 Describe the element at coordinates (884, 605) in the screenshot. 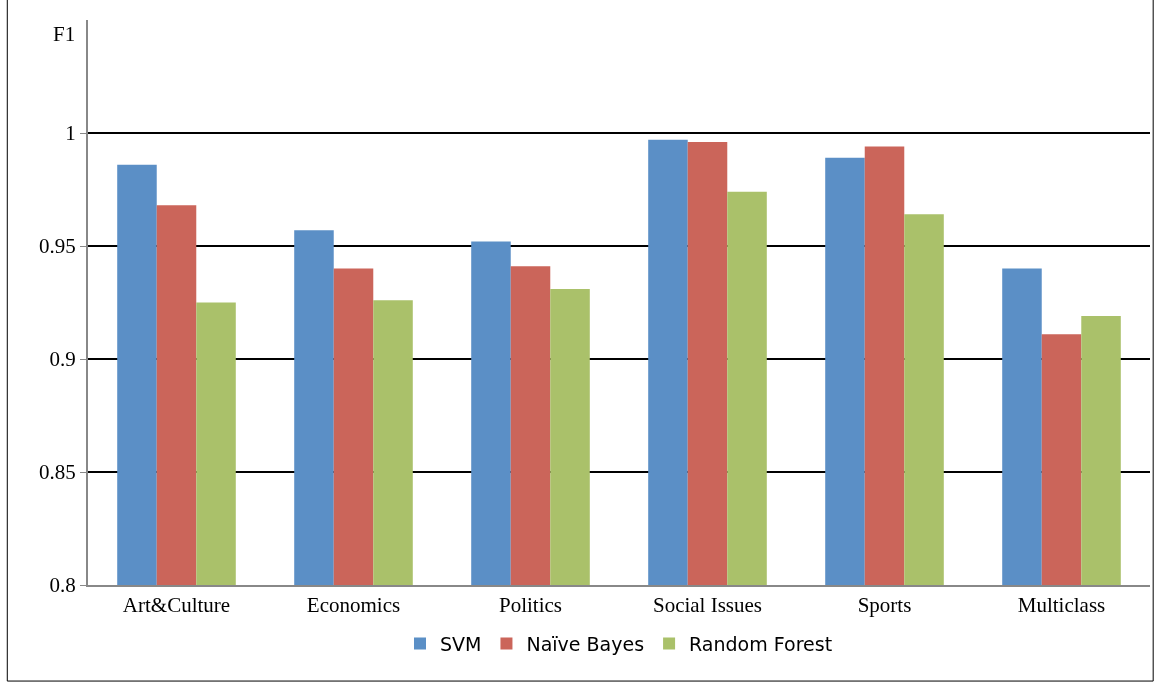

I see `x-tick-label: Sports` at that location.